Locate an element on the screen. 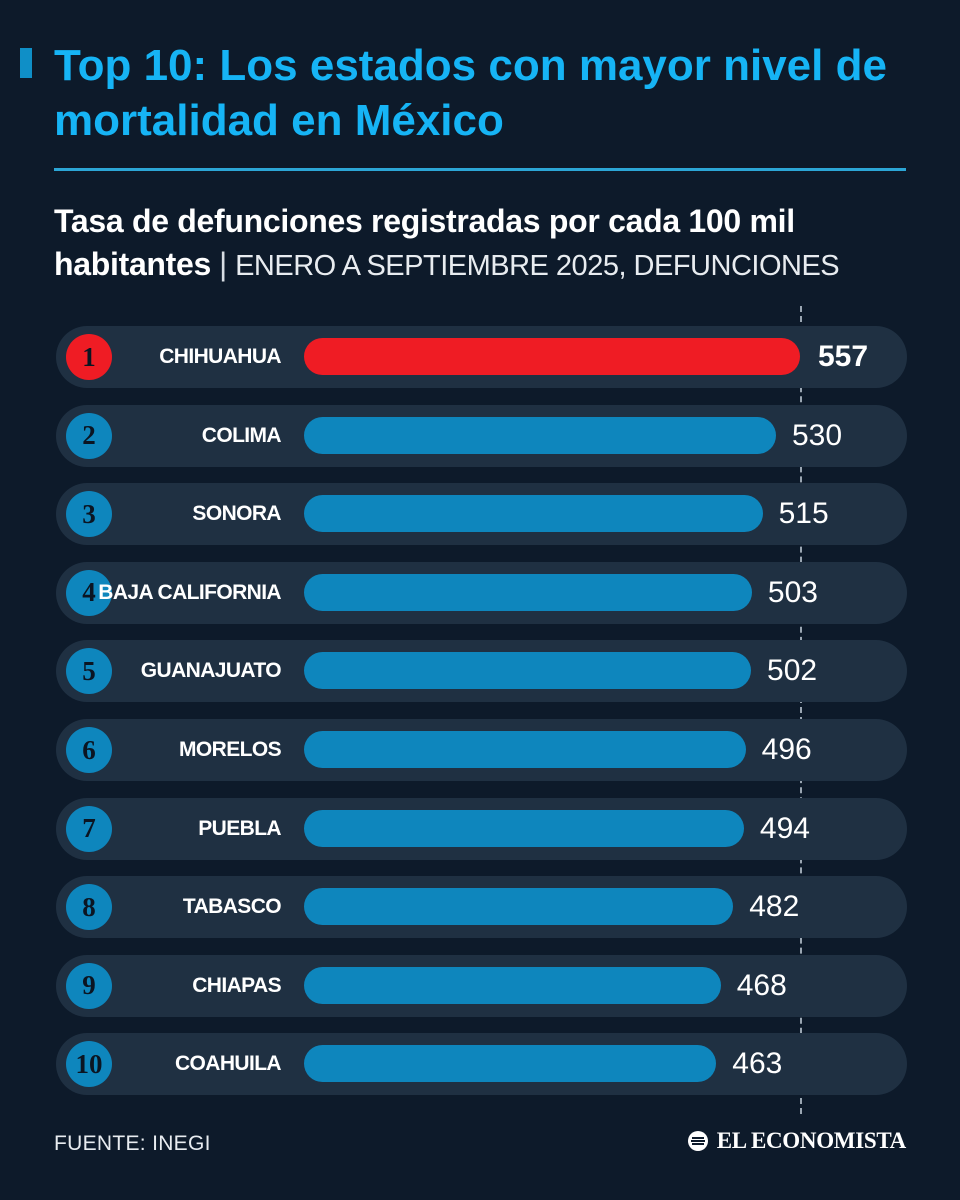 The image size is (960, 1200). data-label: 463 is located at coordinates (757, 1064).